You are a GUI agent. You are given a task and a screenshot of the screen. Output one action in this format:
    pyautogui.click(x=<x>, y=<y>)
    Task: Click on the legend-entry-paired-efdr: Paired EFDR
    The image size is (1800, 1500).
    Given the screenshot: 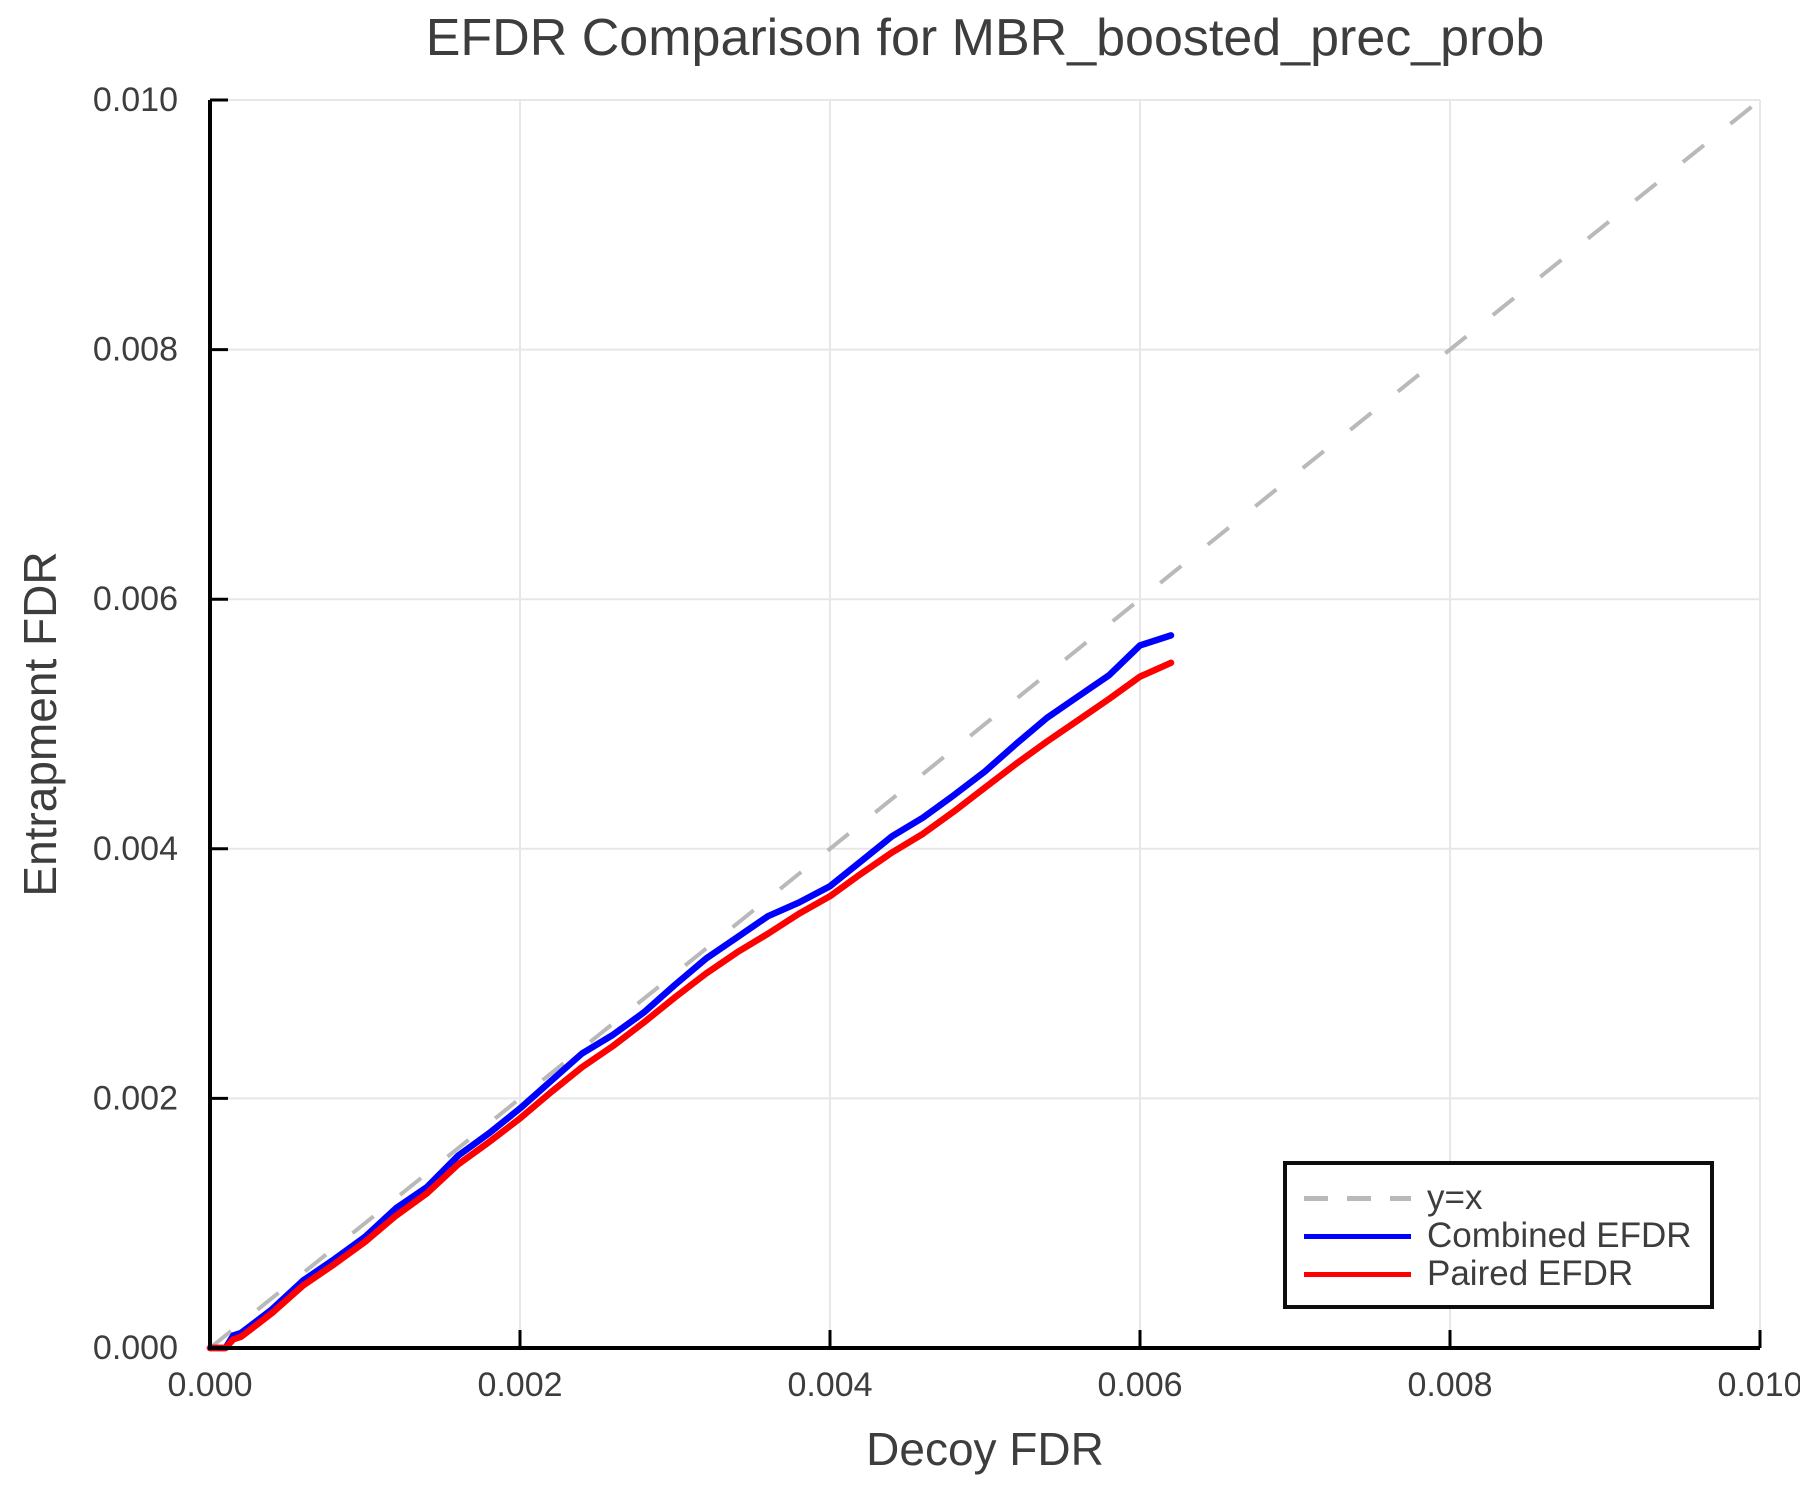 What is the action you would take?
    pyautogui.click(x=1507, y=1274)
    